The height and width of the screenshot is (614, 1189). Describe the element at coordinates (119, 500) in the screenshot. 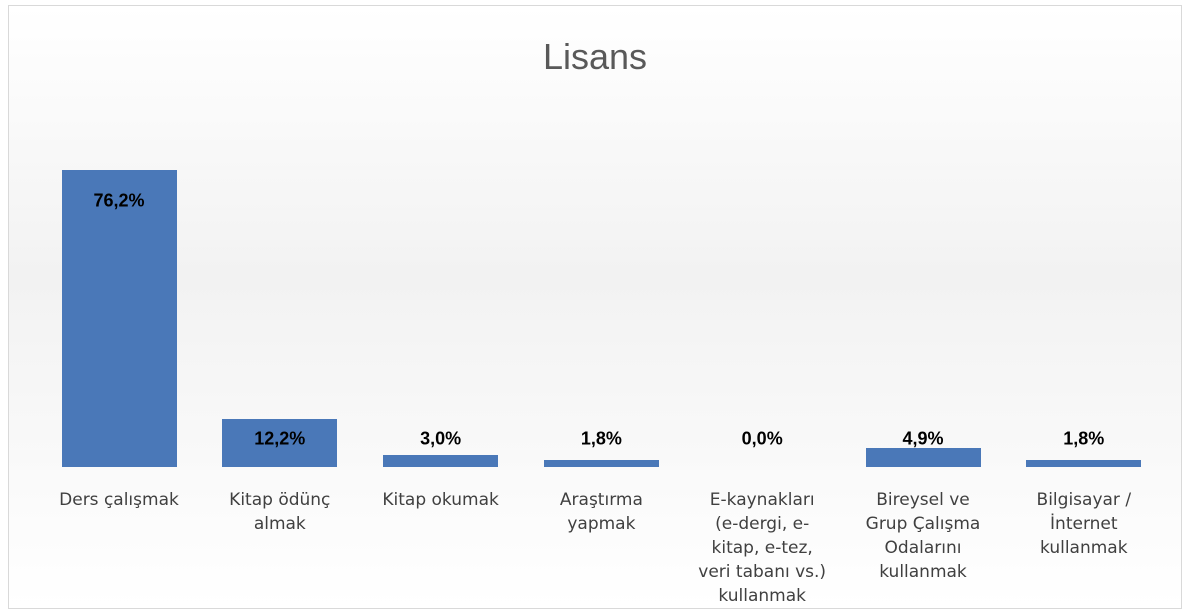

I see `x-tick-label: Ders çalışmak` at that location.